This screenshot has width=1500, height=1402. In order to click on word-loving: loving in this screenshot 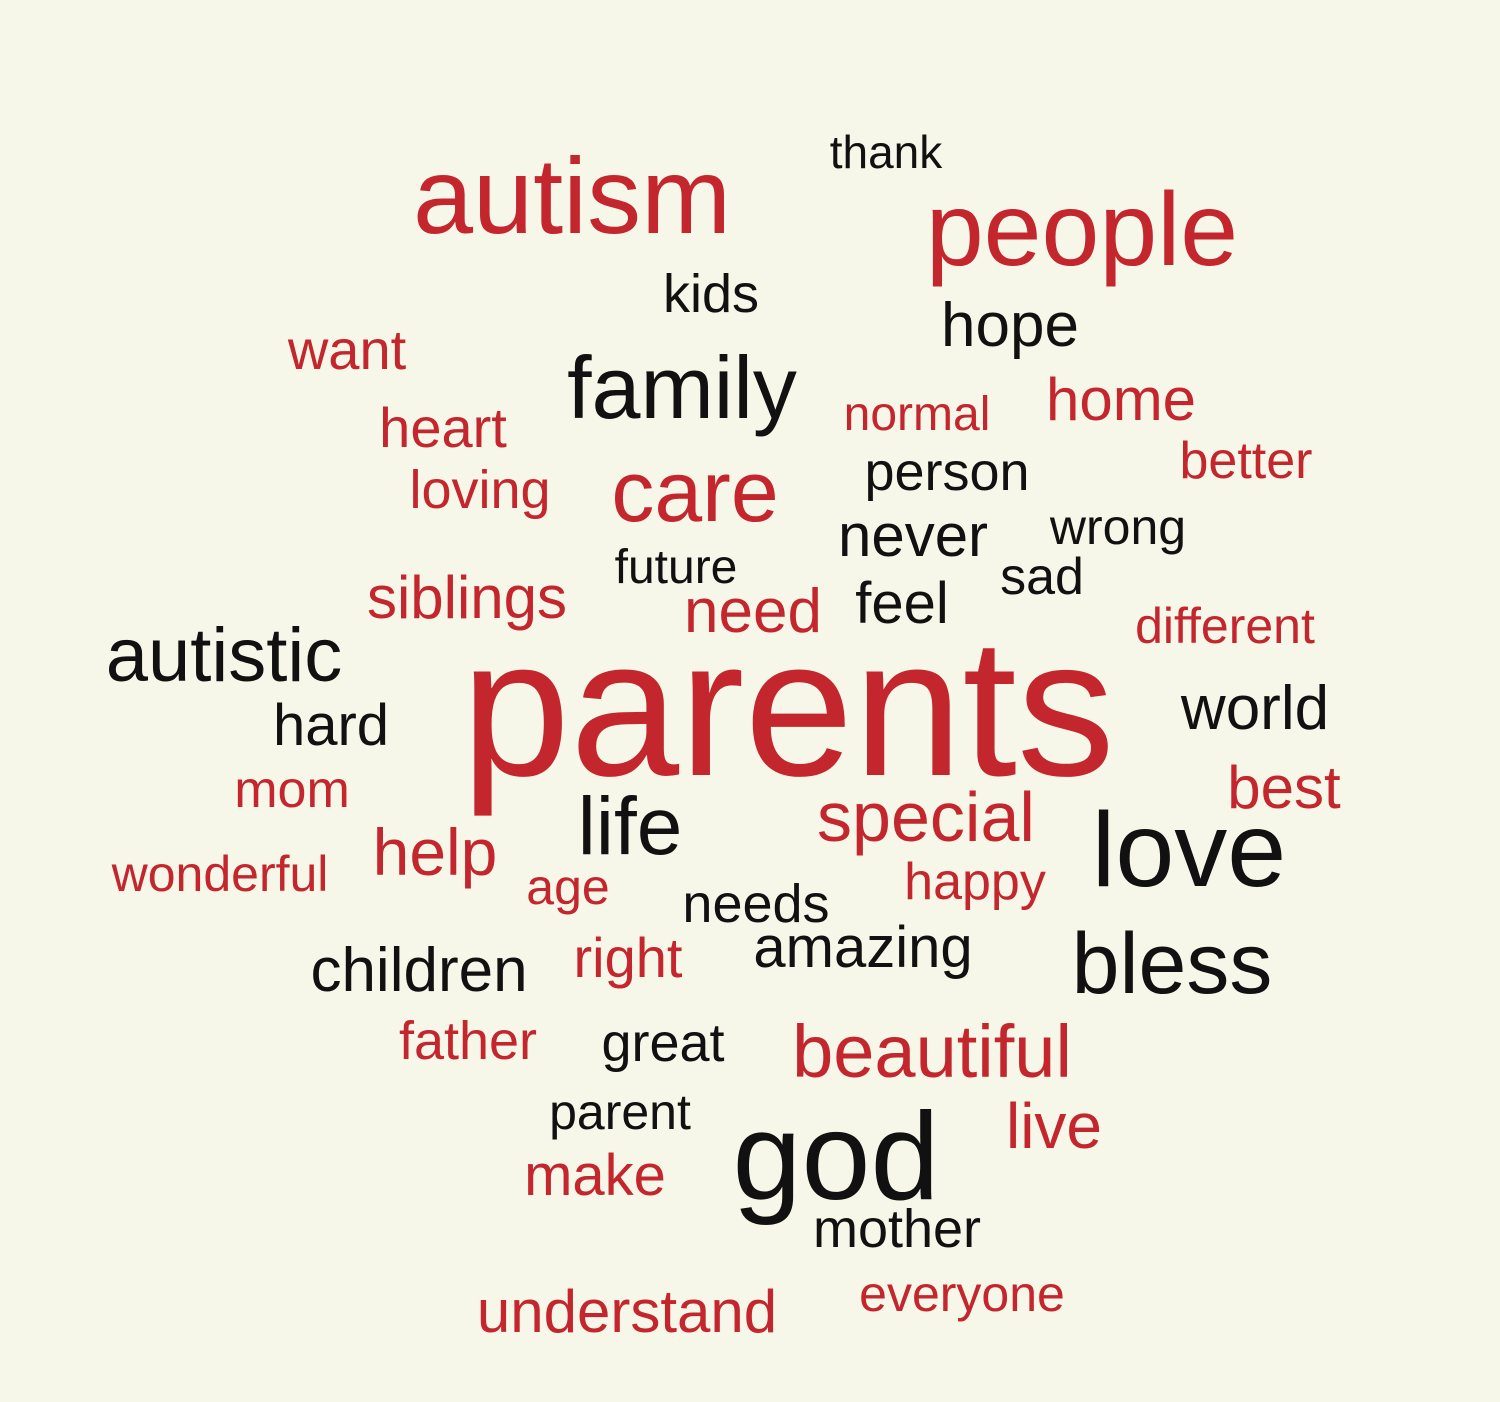, I will do `click(480, 490)`.